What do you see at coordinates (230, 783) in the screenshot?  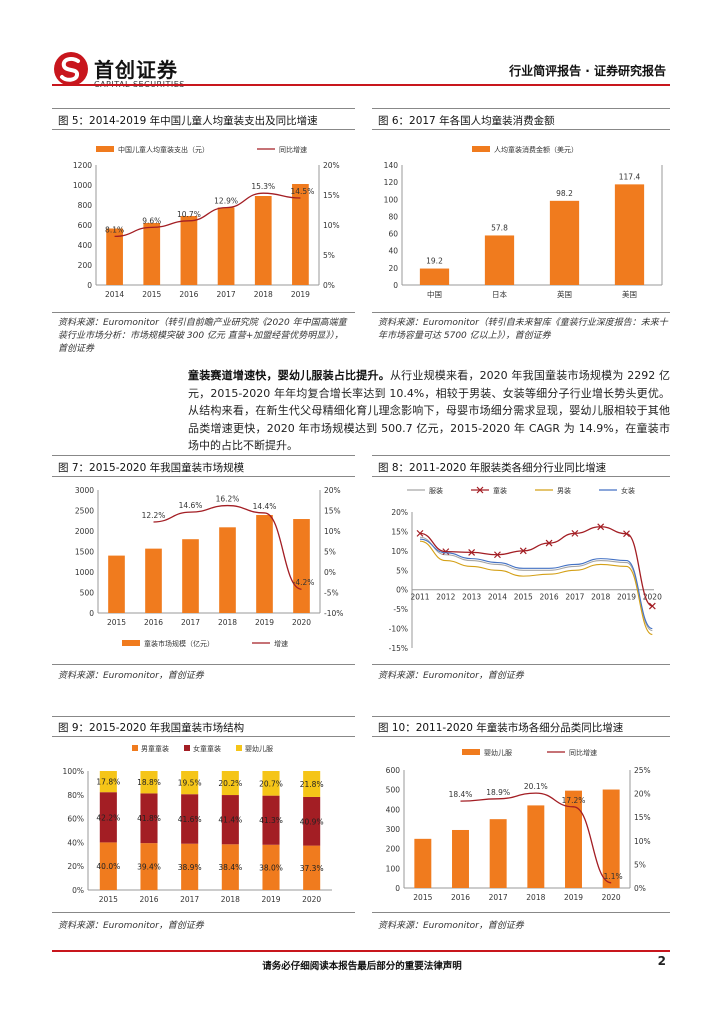 I see `segment-label: 20.2%` at bounding box center [230, 783].